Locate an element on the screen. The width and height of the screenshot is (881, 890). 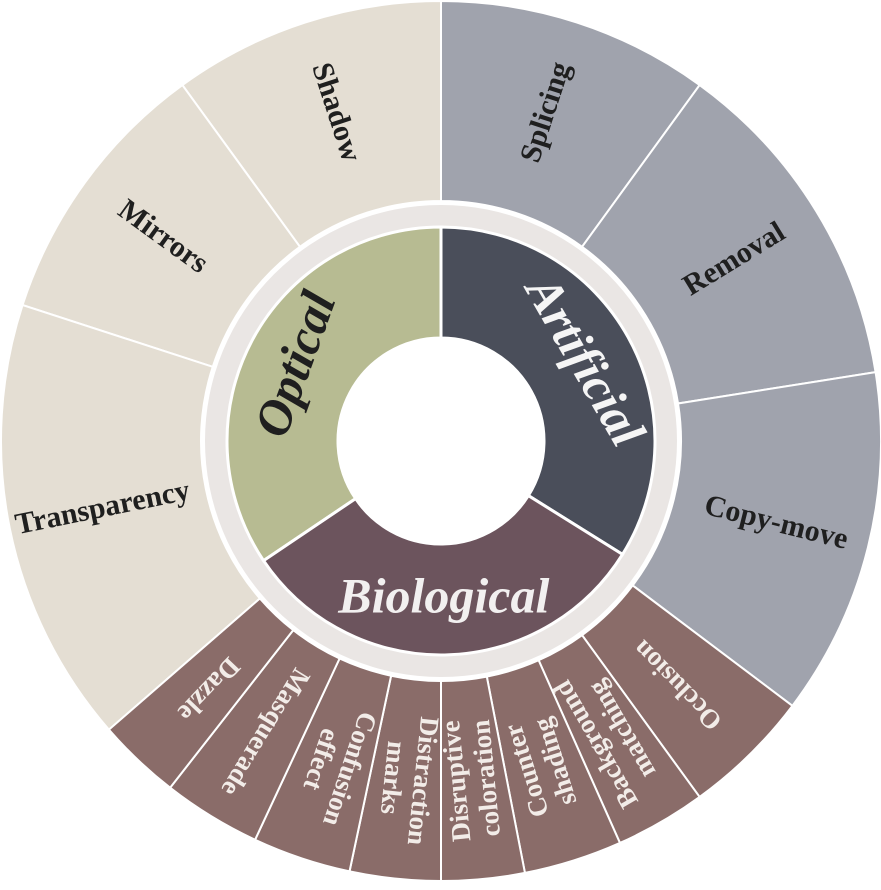
inner-segment-biological is located at coordinates (443, 575).